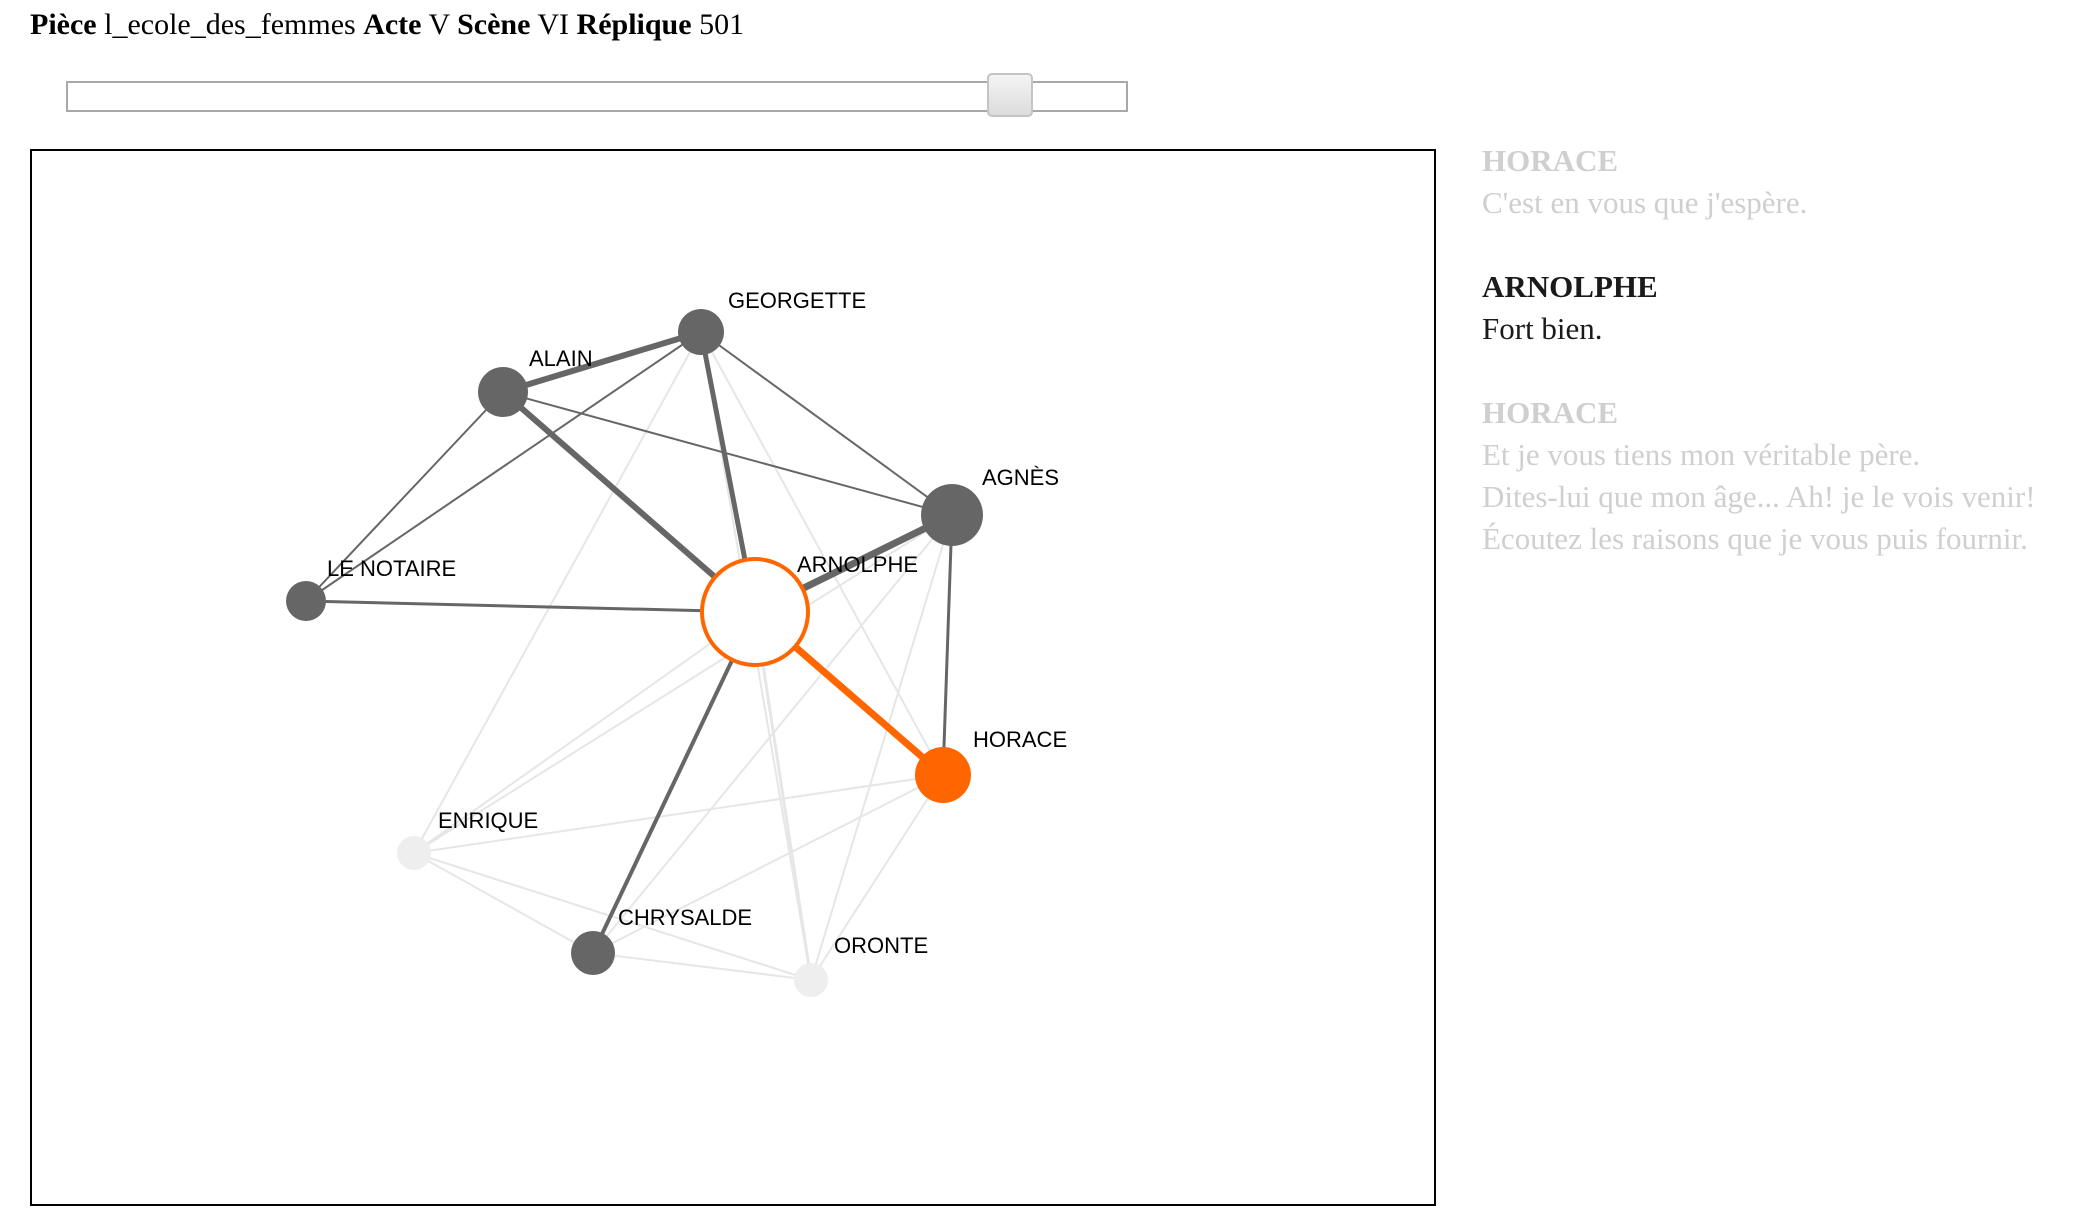 This screenshot has height=1222, width=2082. What do you see at coordinates (881, 945) in the screenshot?
I see `node-label-oronte: ORONTE` at bounding box center [881, 945].